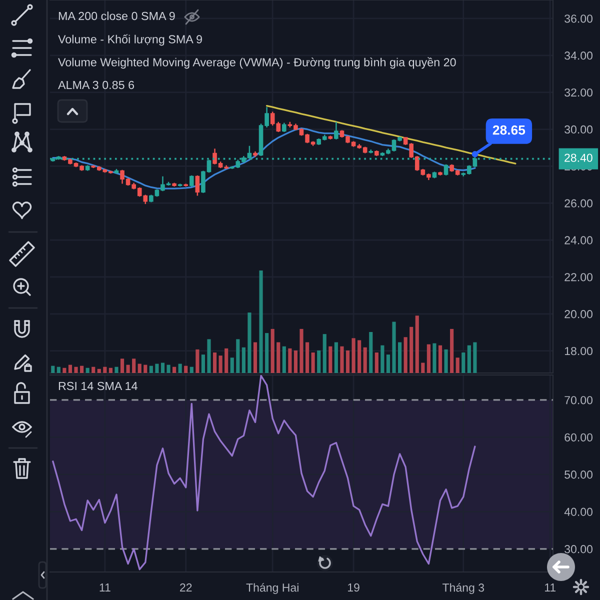  I want to click on y-tick-label: 34.00, so click(578, 56).